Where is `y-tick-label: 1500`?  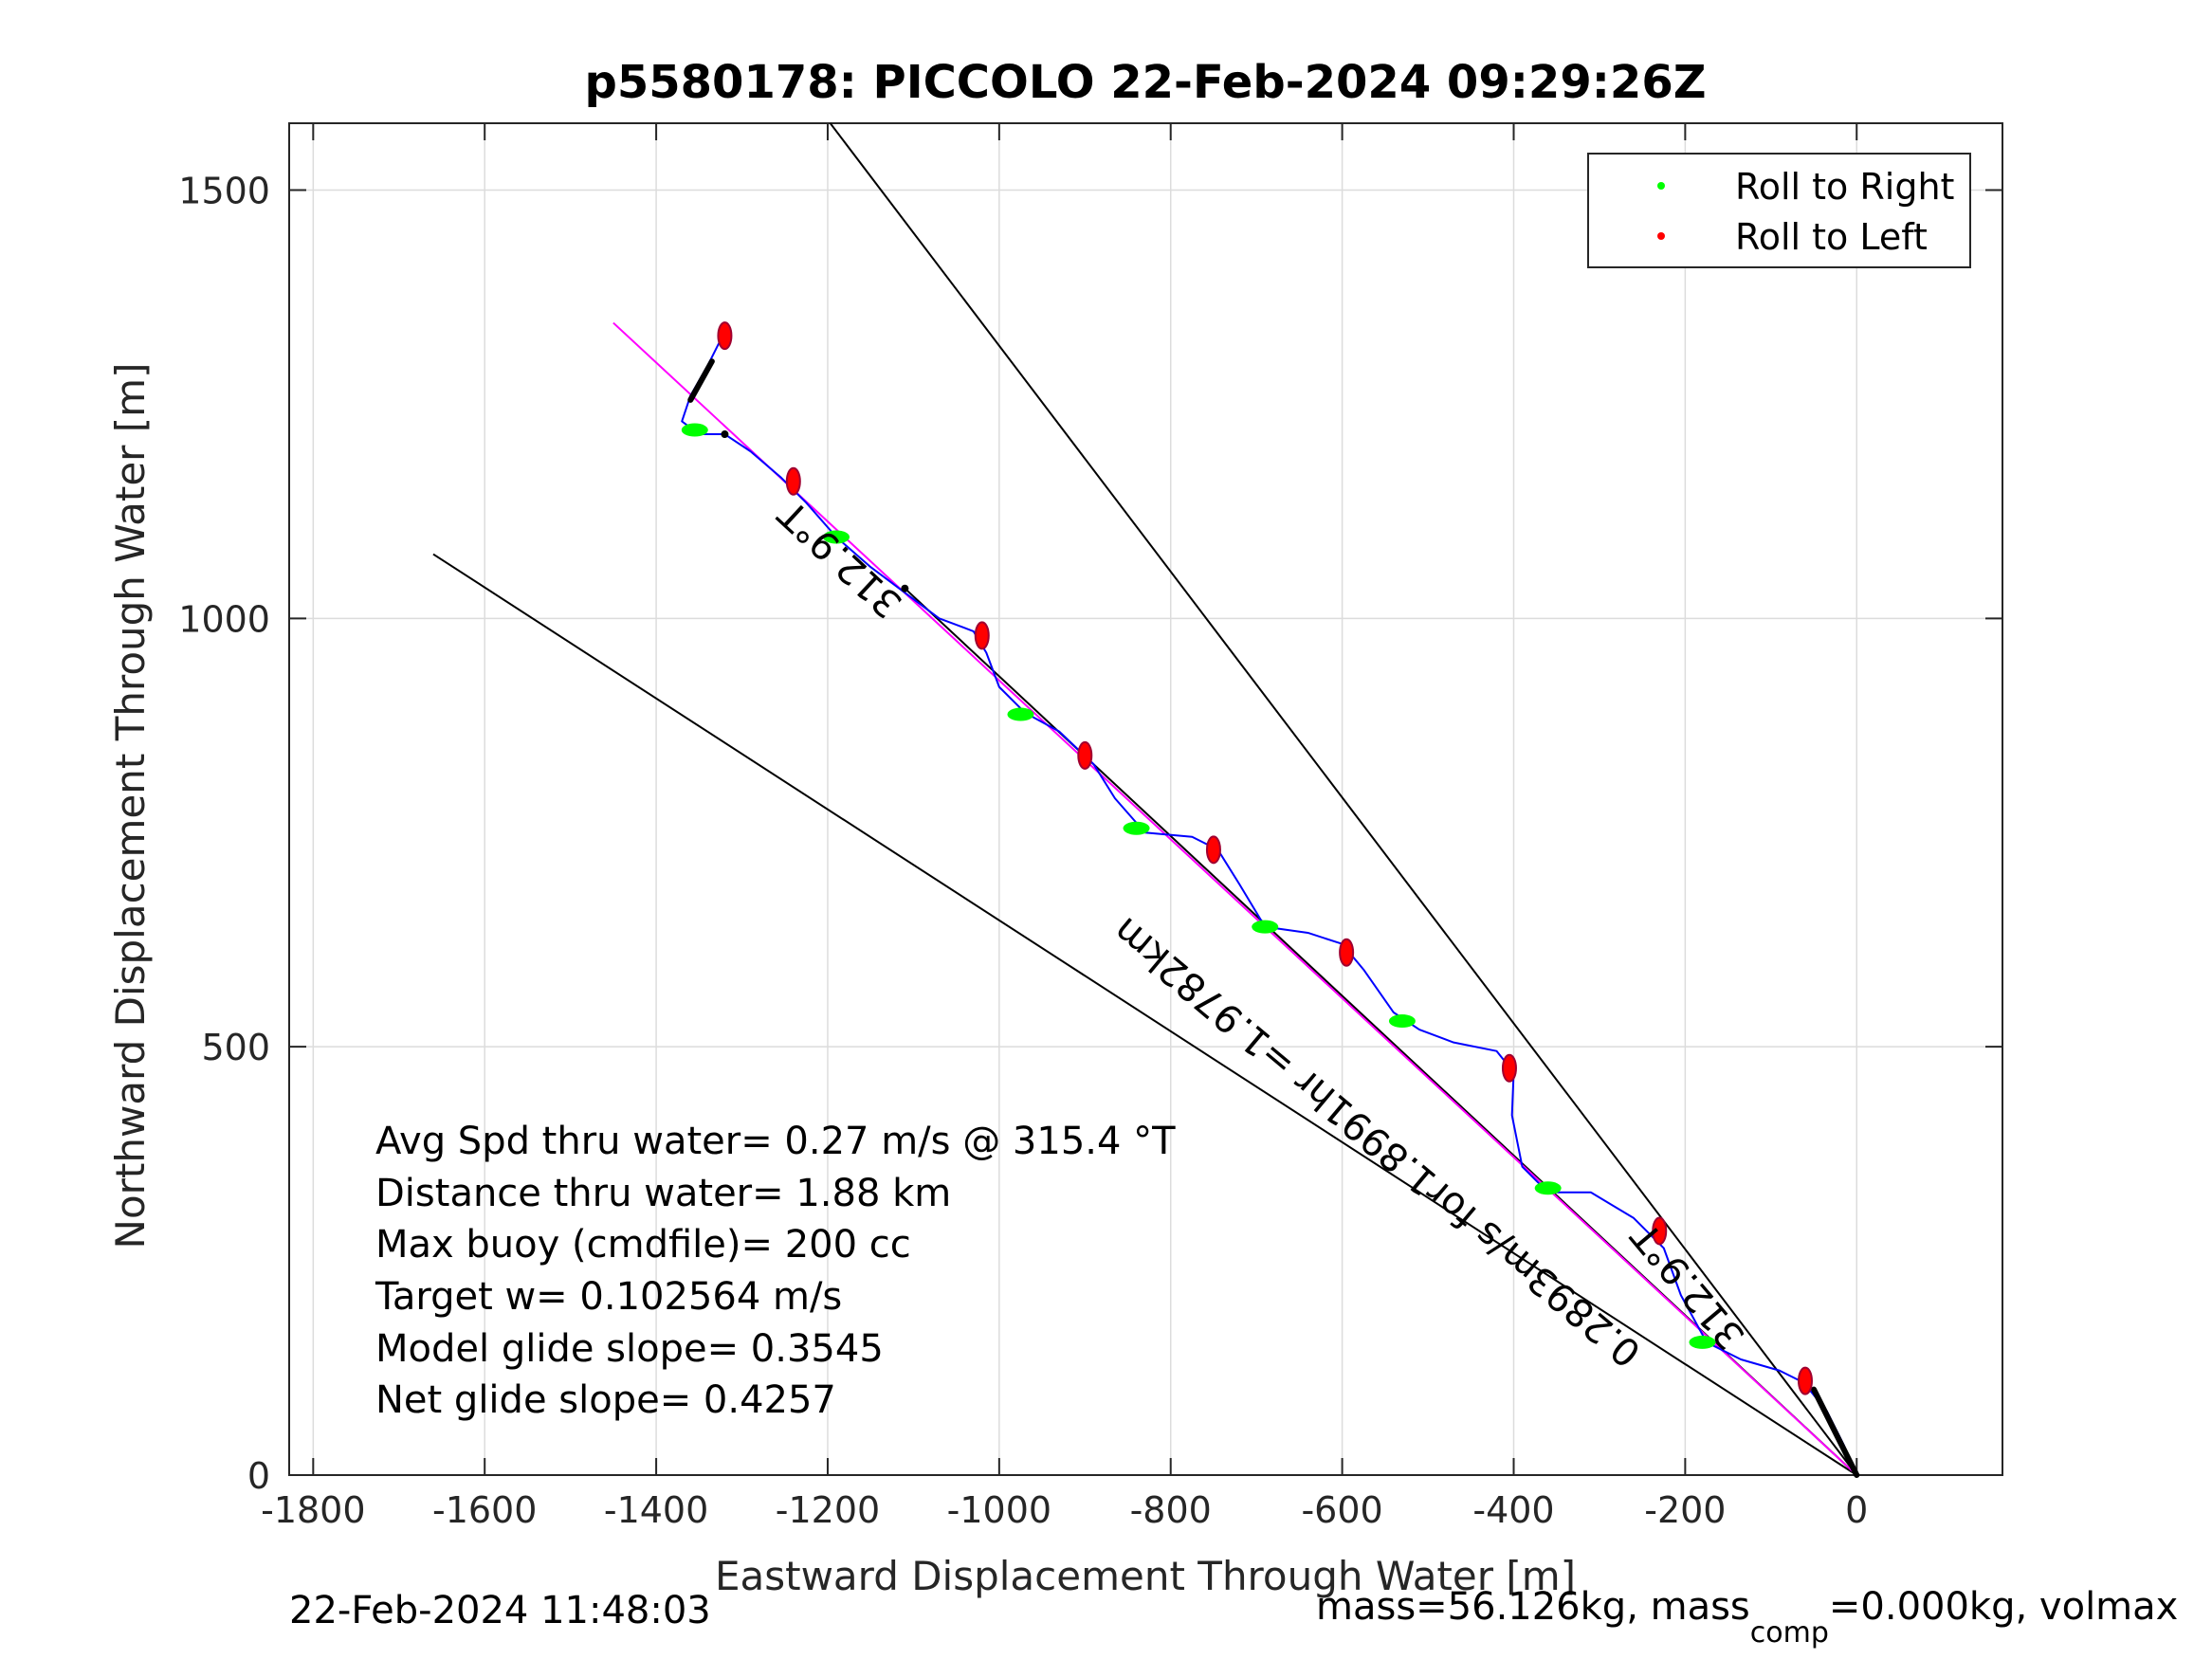
y-tick-label: 1500 is located at coordinates (224, 190).